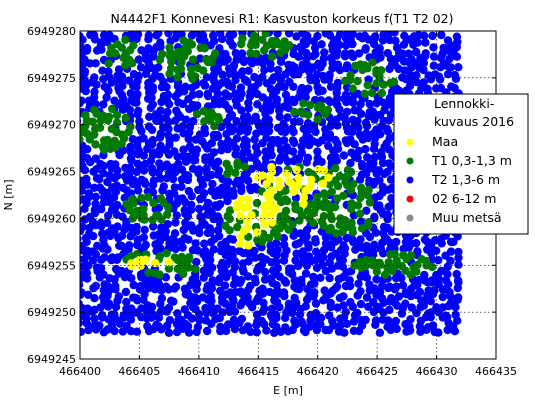 This screenshot has width=535, height=401. Describe the element at coordinates (258, 371) in the screenshot. I see `x-tick-label: 466415` at that location.